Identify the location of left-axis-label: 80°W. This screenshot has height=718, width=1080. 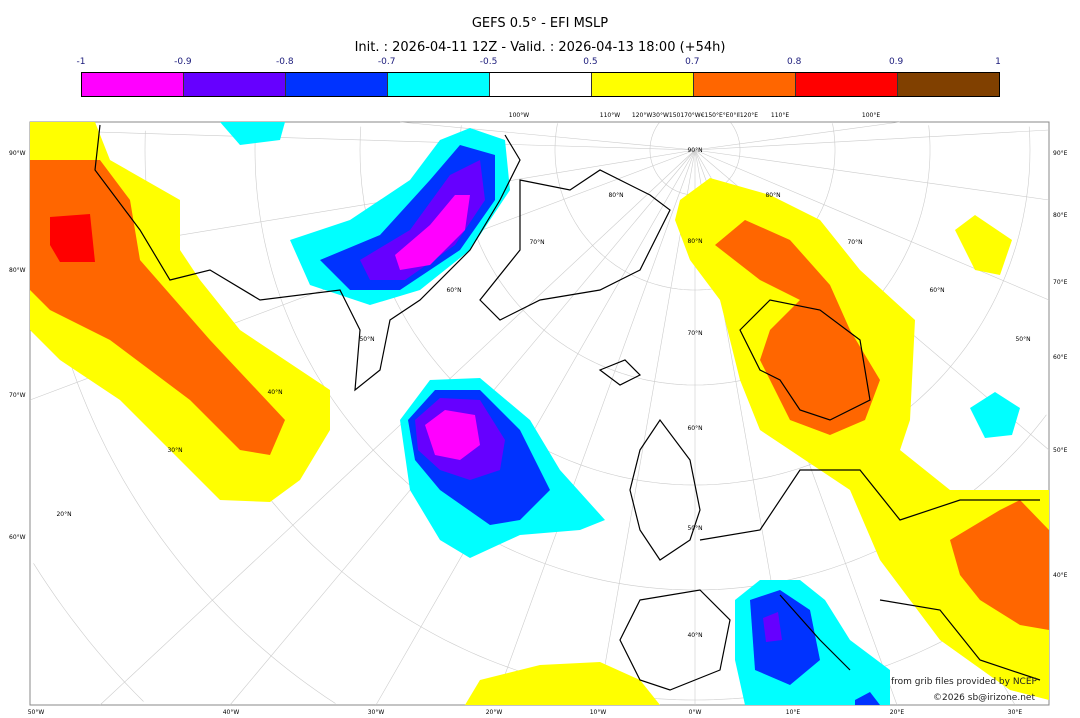
(17, 270).